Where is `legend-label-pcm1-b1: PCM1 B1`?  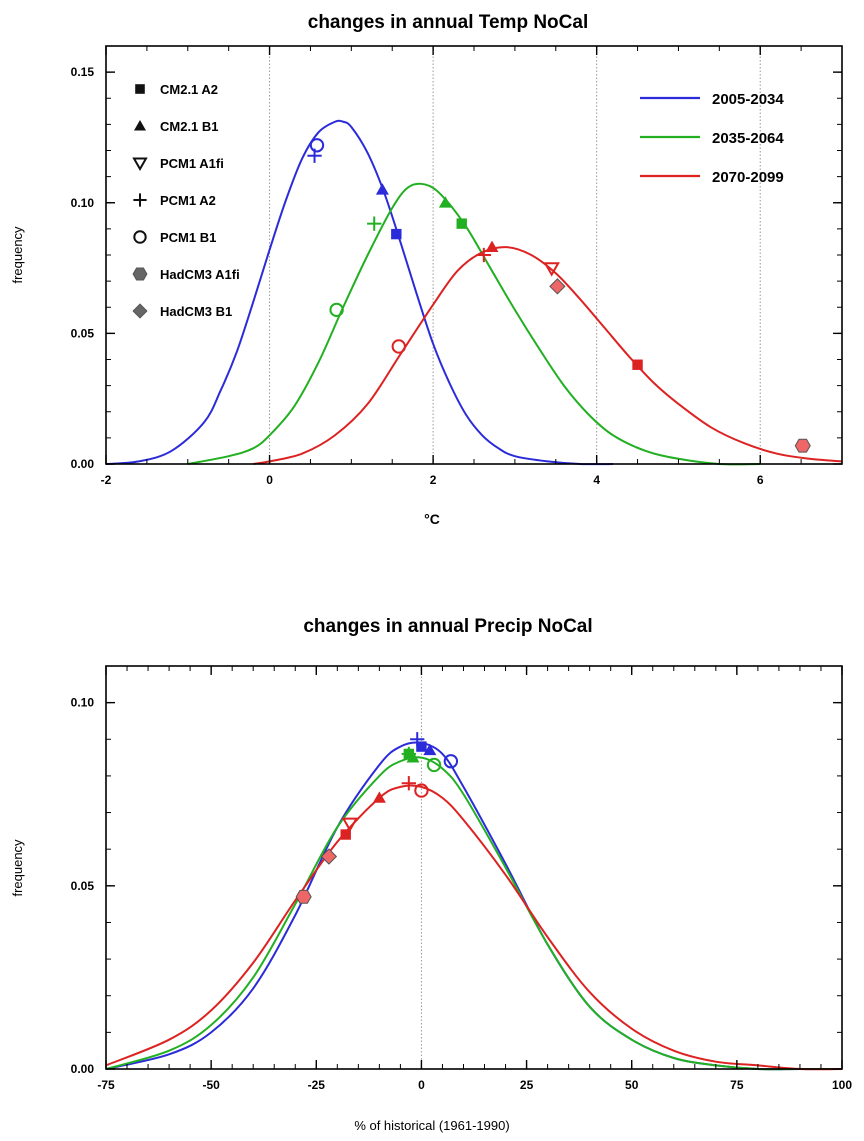
legend-label-pcm1-b1: PCM1 B1 is located at coordinates (188, 237).